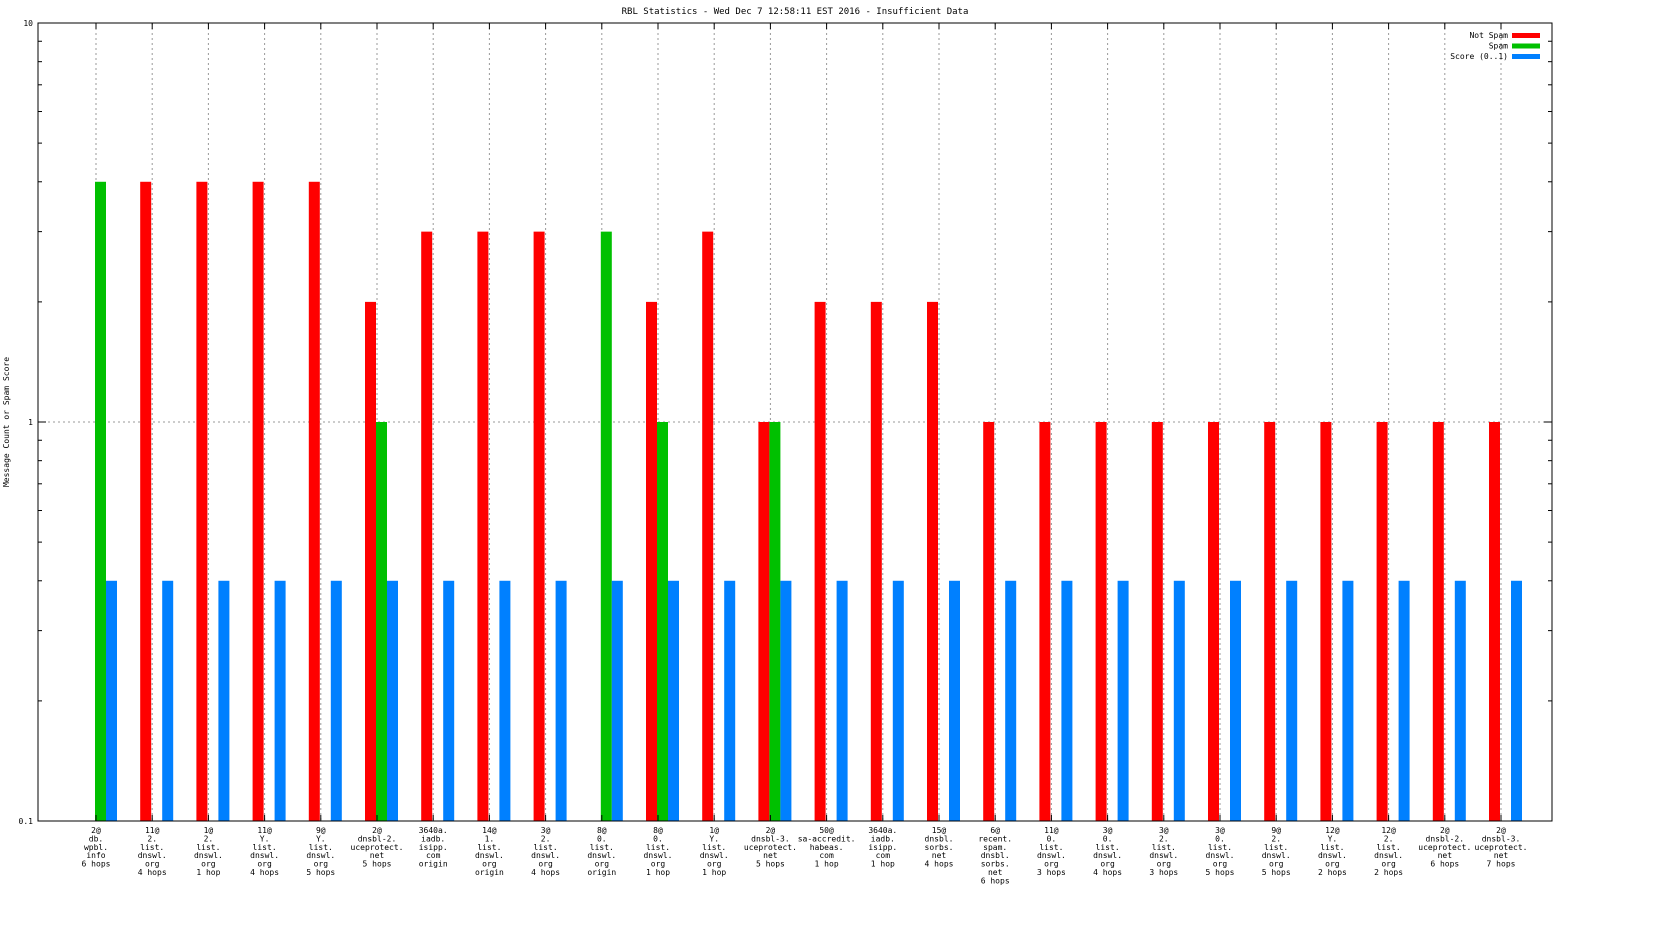 Image resolution: width=1664 pixels, height=936 pixels. What do you see at coordinates (1051, 872) in the screenshot?
I see `category-label-line: 3 hops` at bounding box center [1051, 872].